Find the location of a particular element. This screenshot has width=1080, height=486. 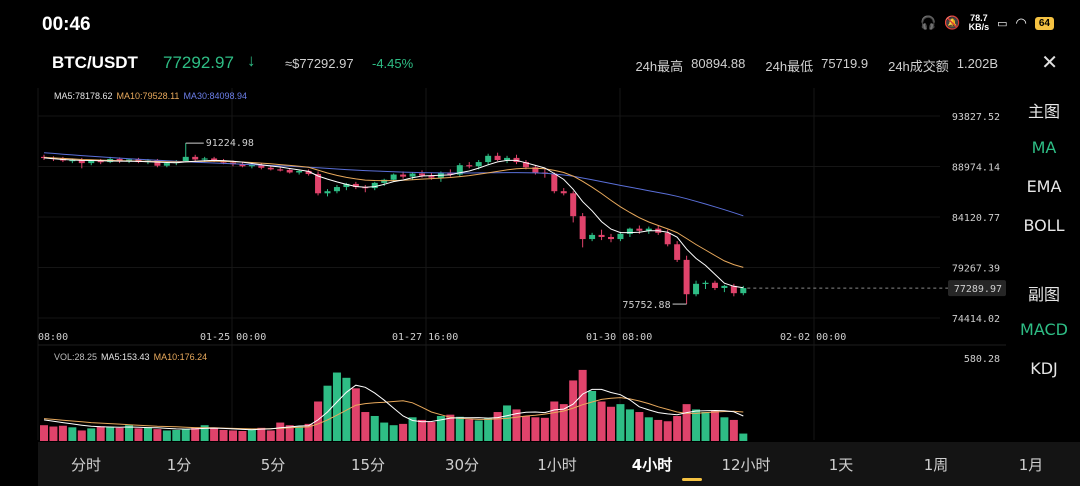

vol-legend: VOL:28.25 is located at coordinates (76, 357).